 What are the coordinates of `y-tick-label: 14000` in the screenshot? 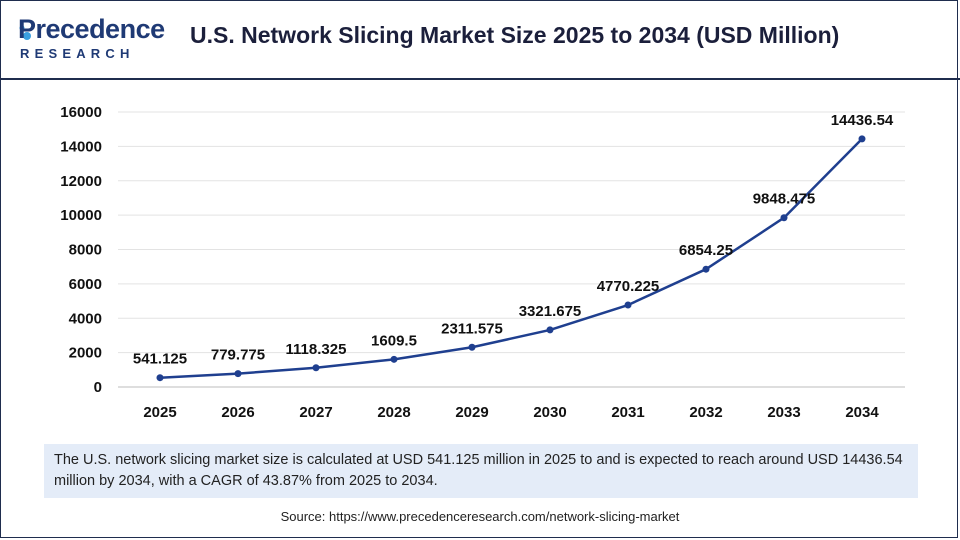 It's located at (81, 146).